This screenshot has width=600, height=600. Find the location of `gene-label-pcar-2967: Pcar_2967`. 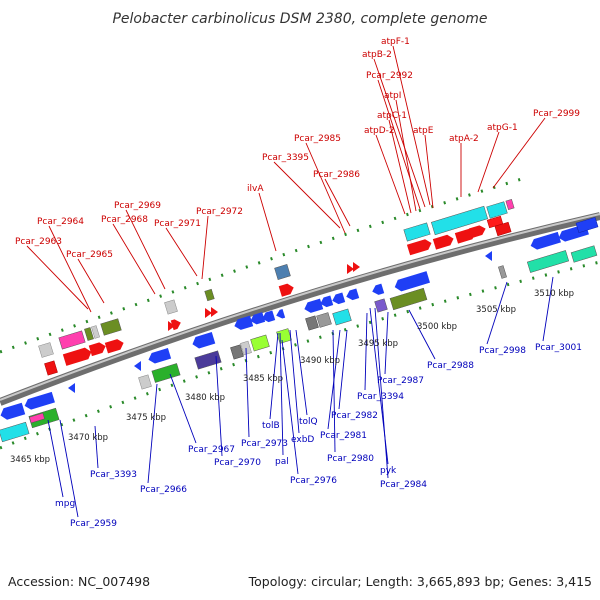

gene-label-pcar-2967: Pcar_2967 is located at coordinates (211, 450).